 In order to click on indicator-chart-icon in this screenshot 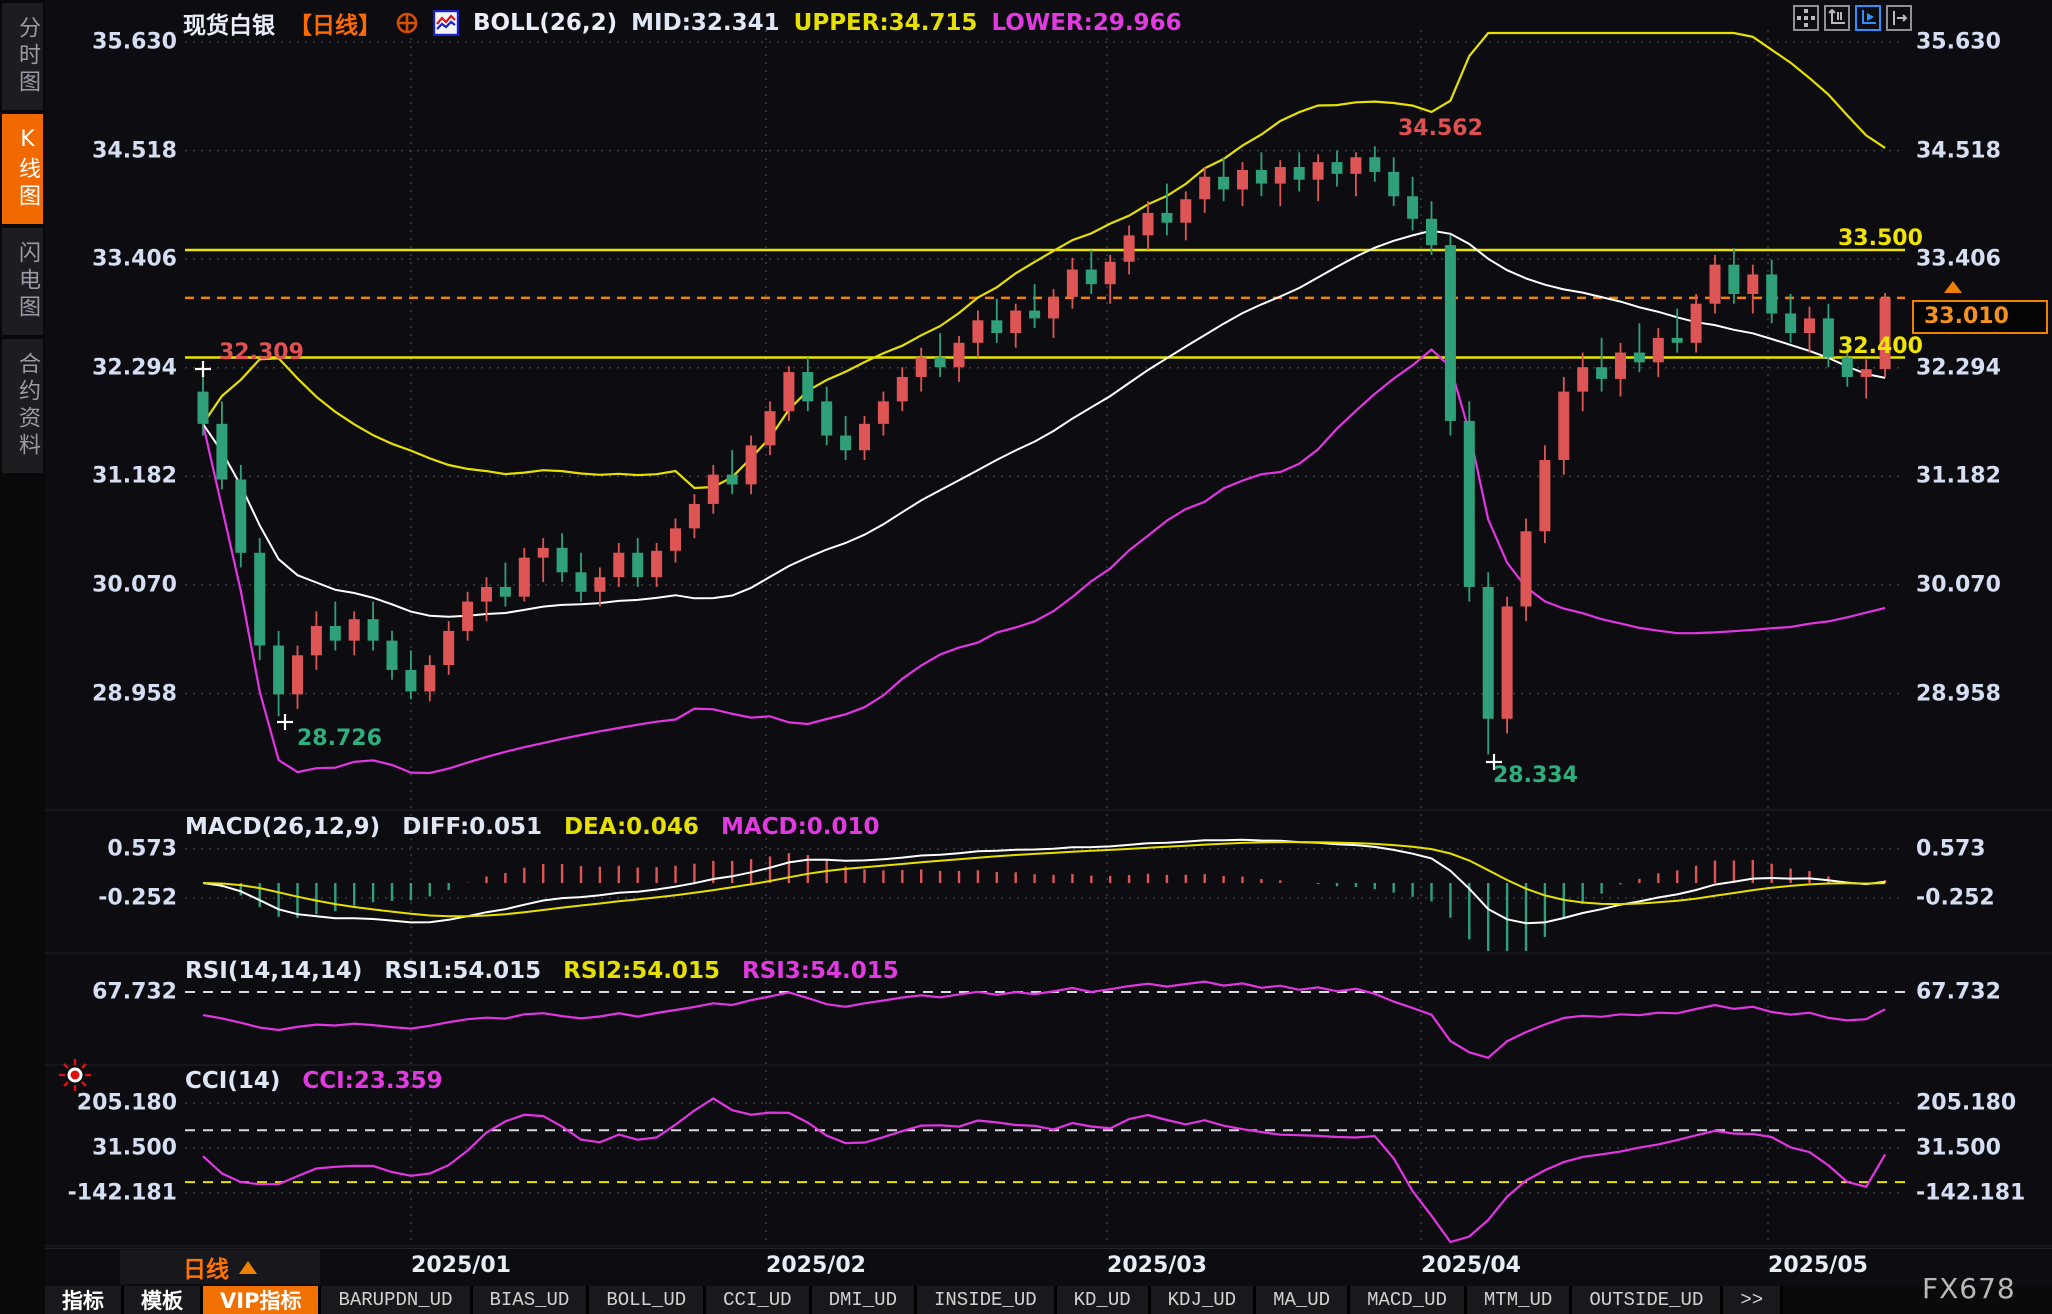, I will do `click(446, 23)`.